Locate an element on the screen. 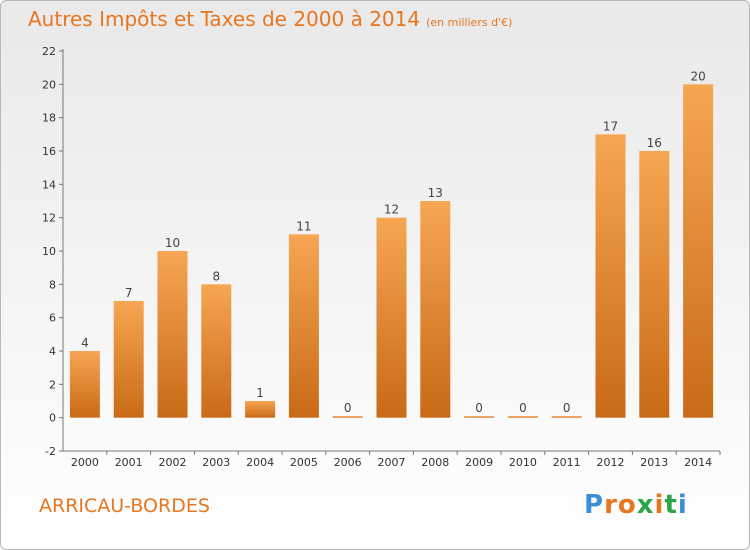 The height and width of the screenshot is (550, 750). x-tick-label: 2004 is located at coordinates (260, 462).